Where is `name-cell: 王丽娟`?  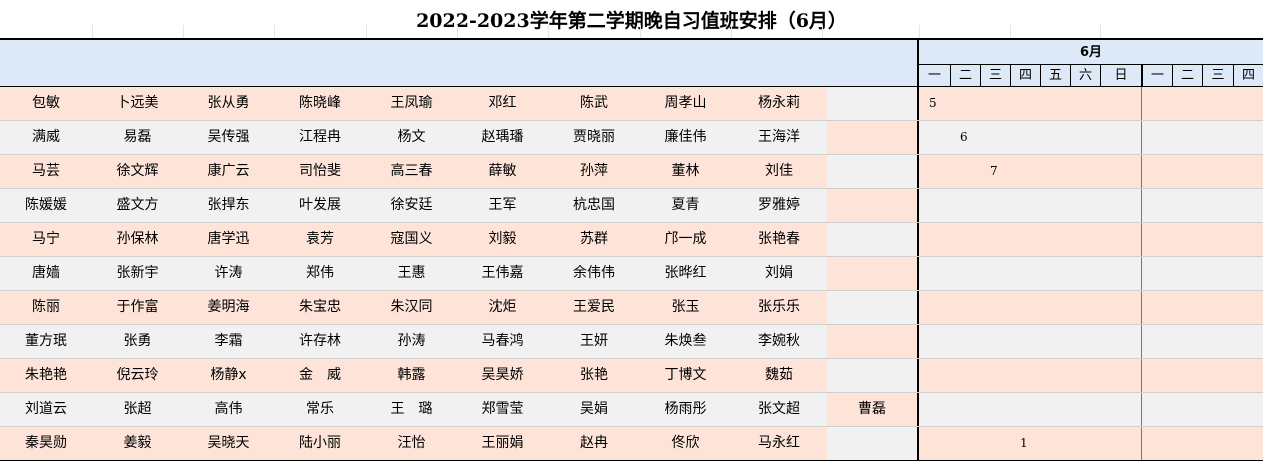
name-cell: 王丽娟 is located at coordinates (502, 443).